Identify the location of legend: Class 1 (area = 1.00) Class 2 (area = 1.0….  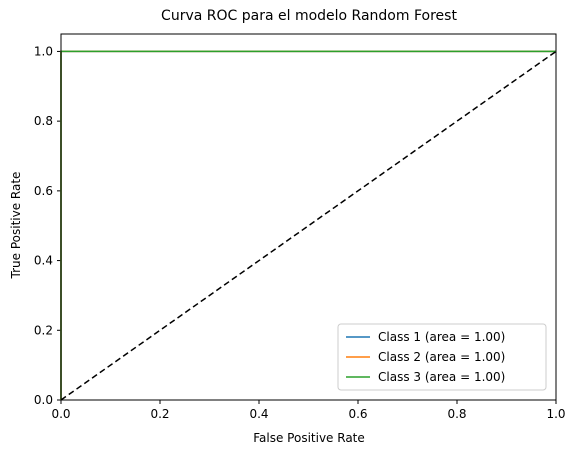
(442, 357).